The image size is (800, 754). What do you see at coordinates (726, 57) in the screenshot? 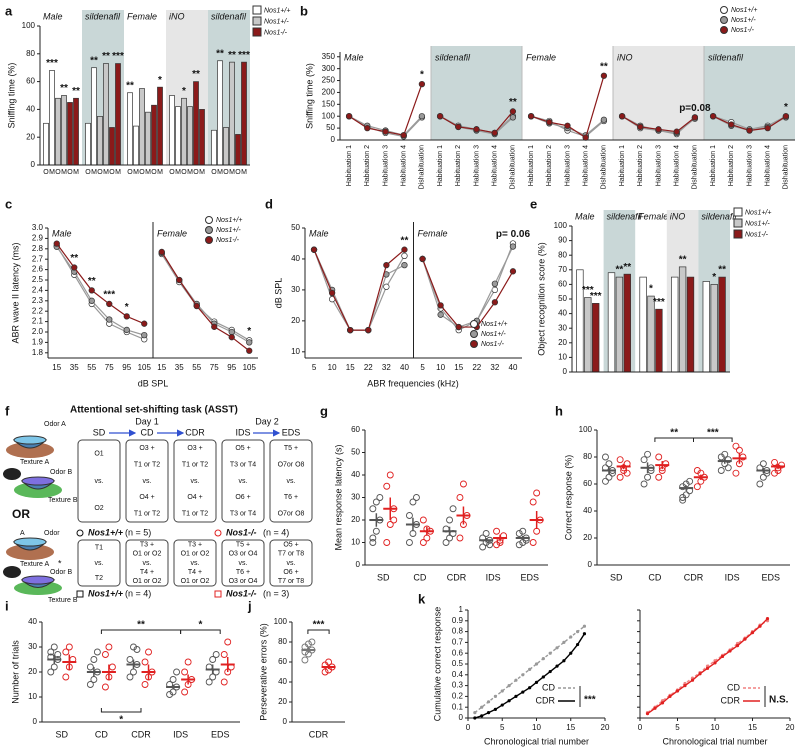
I see `section-label: sildenafil` at bounding box center [726, 57].